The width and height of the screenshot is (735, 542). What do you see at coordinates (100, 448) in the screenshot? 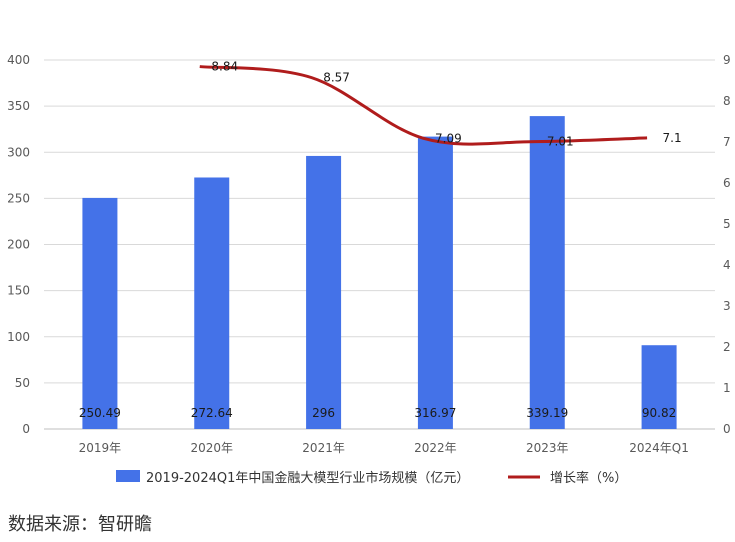
I see `x-tick-label: 2019年` at bounding box center [100, 448].